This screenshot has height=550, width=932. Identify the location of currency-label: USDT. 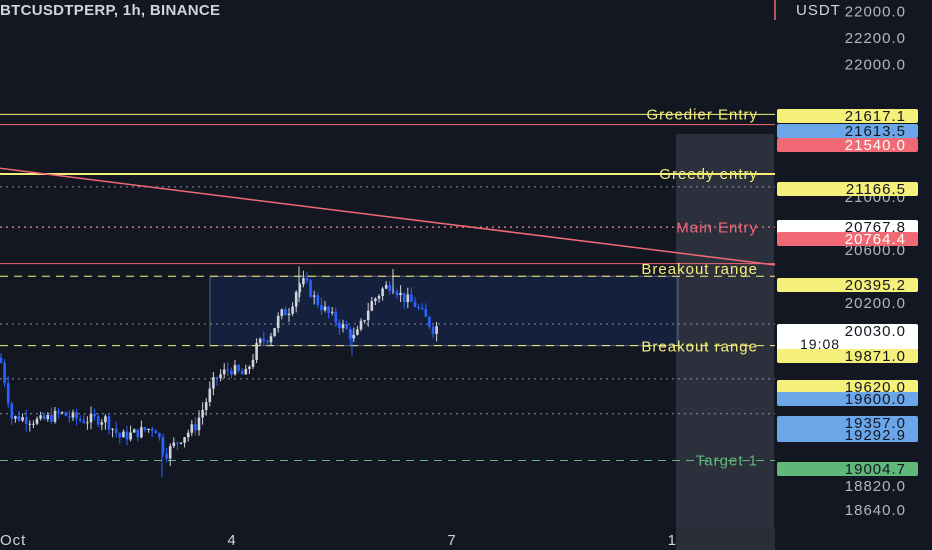
(818, 10).